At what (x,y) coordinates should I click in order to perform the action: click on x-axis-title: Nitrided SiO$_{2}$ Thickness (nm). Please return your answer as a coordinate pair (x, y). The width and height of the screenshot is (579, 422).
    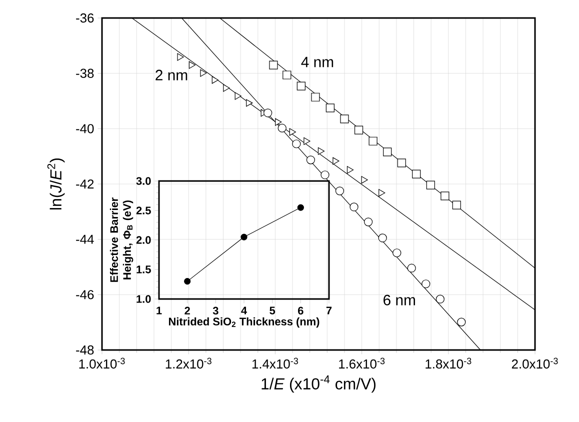
    Looking at the image, I should click on (244, 322).